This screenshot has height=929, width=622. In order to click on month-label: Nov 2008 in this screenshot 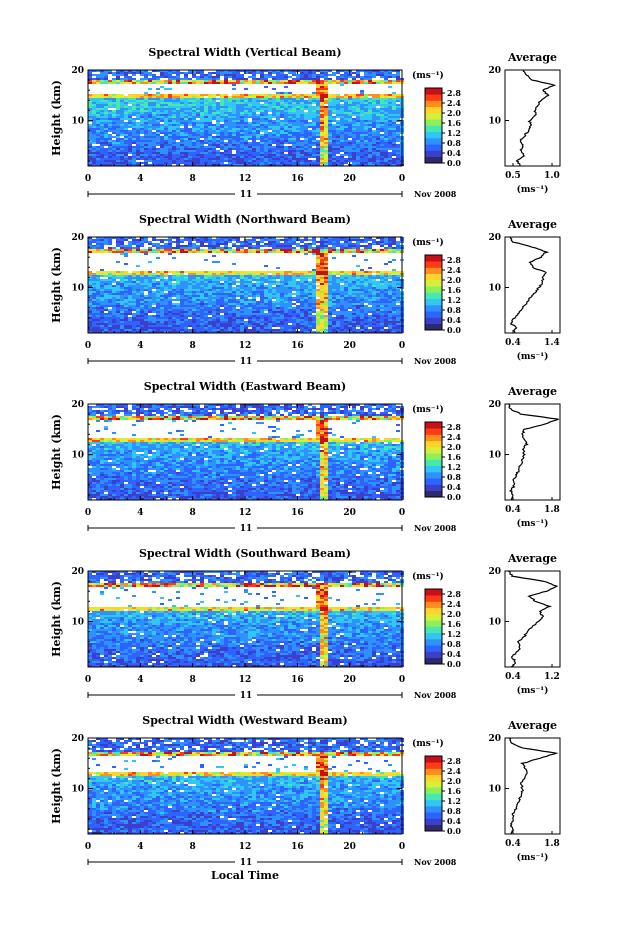, I will do `click(435, 194)`.